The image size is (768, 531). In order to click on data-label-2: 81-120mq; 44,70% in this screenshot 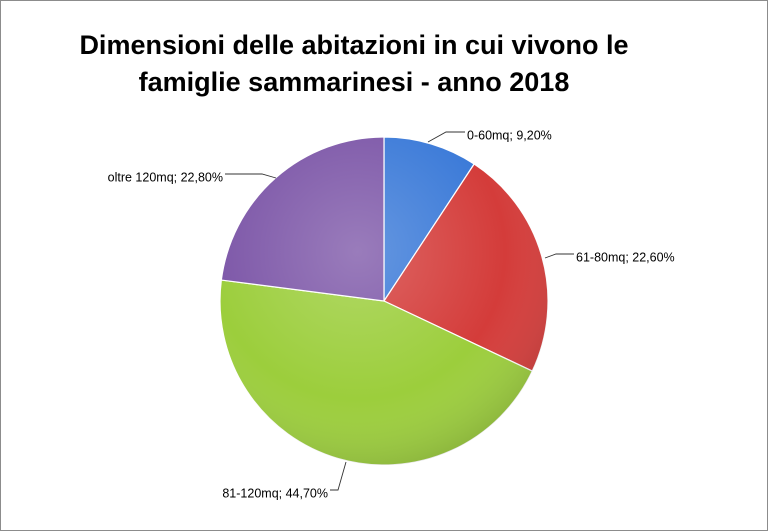, I will do `click(275, 493)`.